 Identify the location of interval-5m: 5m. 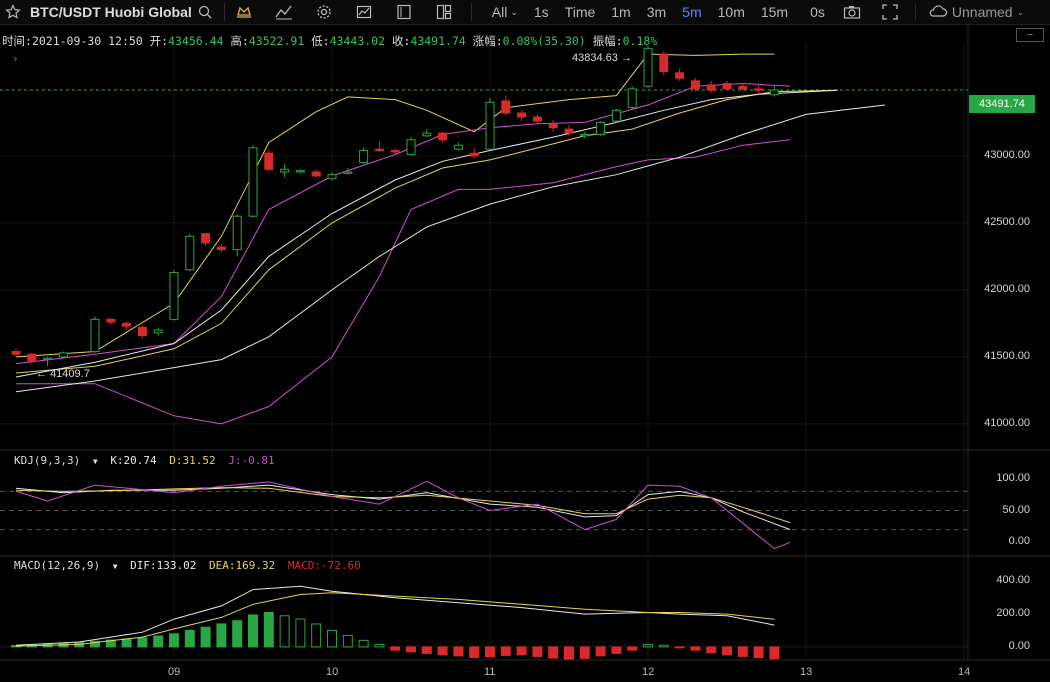
(692, 12).